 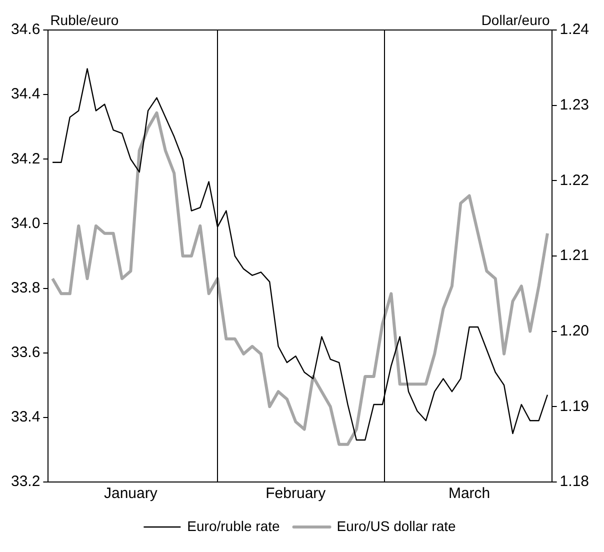 I want to click on legend-label: Euro/ruble rate, so click(x=233, y=526).